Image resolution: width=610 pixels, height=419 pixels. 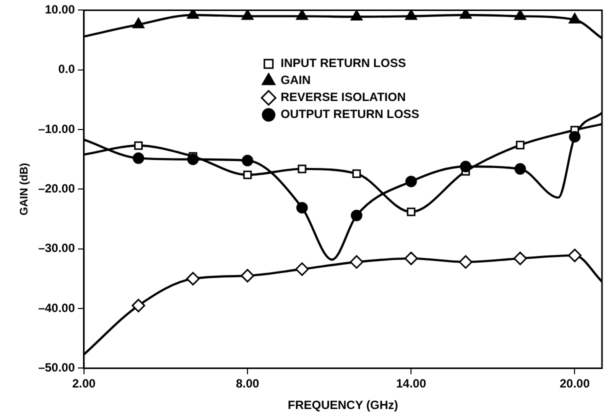 I want to click on x-tick-label: 14.00, so click(x=411, y=383).